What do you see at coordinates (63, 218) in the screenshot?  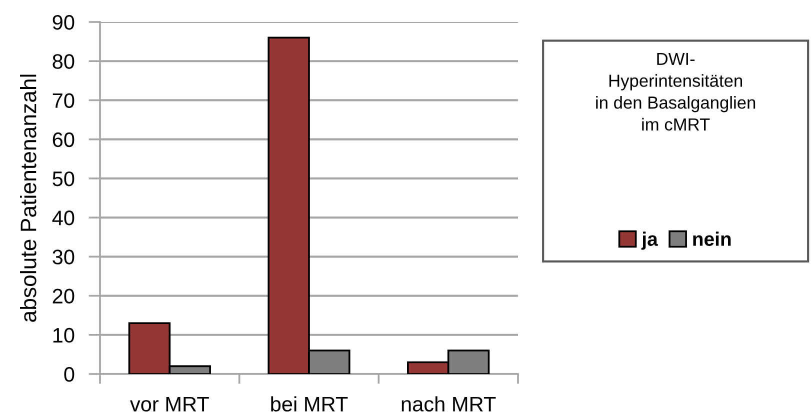 I see `y-tick-label: 40` at bounding box center [63, 218].